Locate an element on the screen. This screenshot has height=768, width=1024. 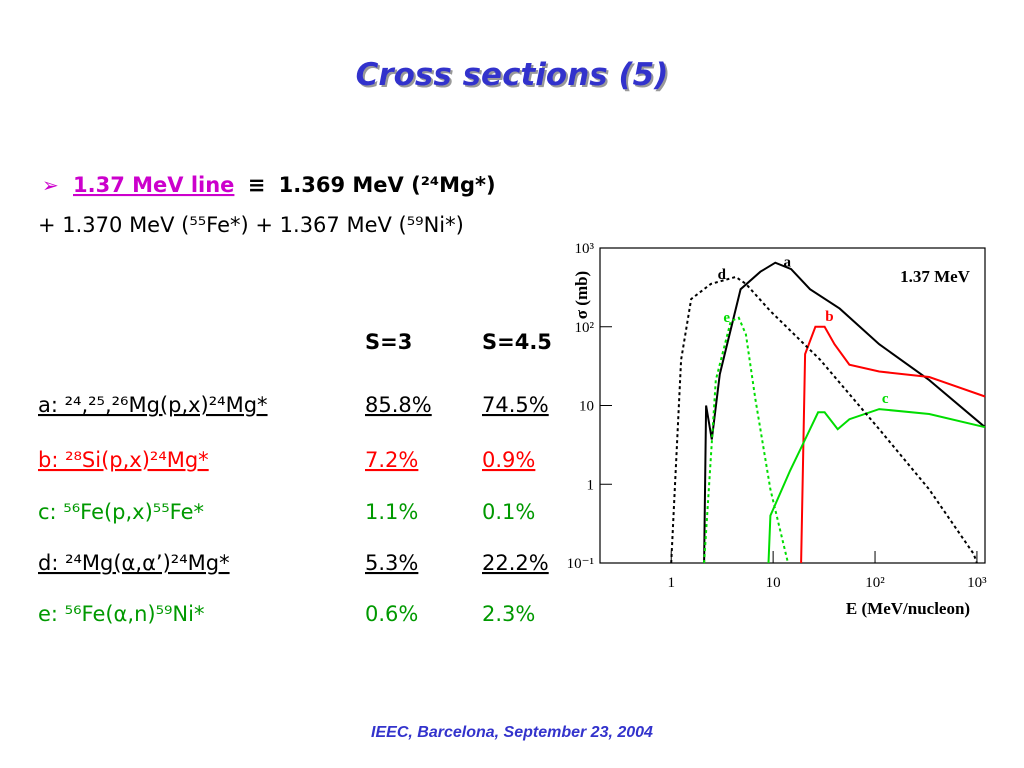
x-tick-label: 10² is located at coordinates (875, 583).